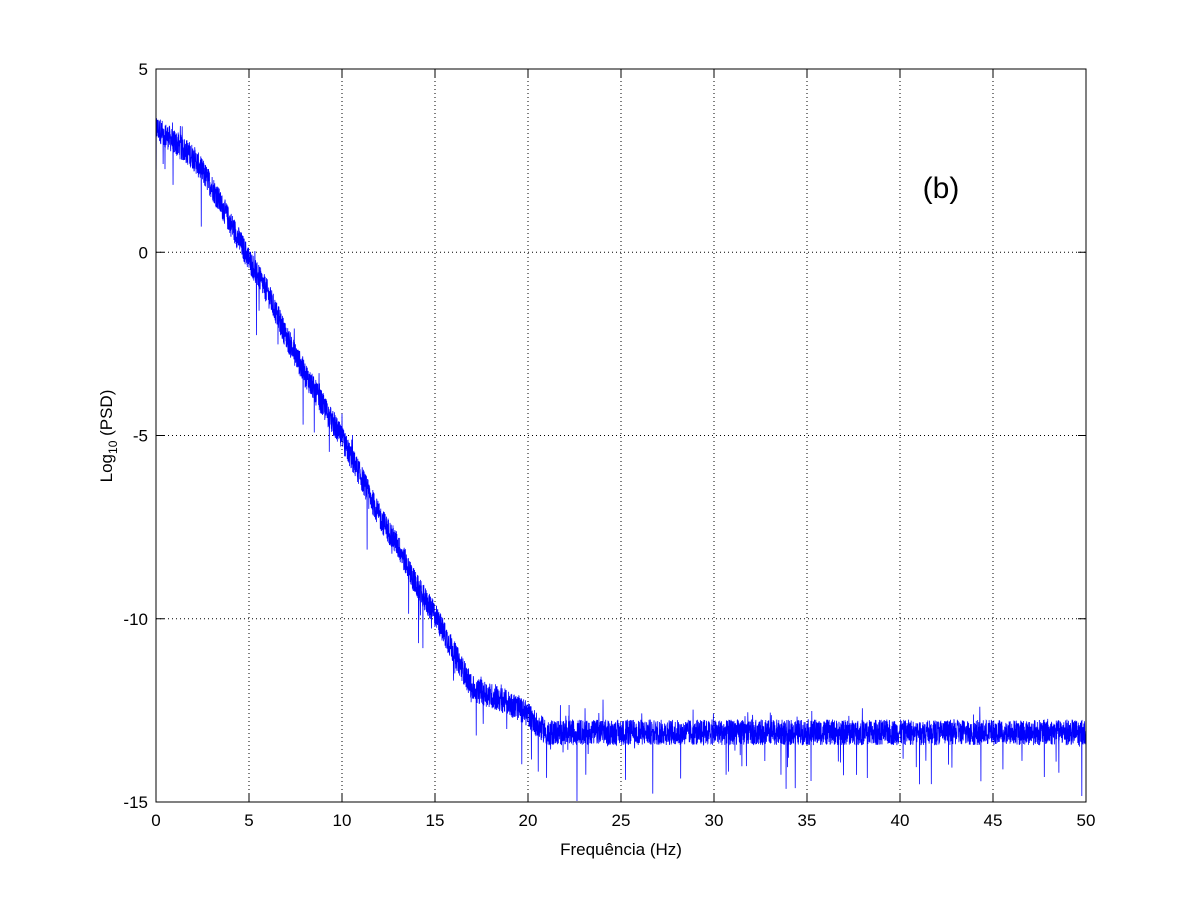 The image size is (1200, 900). I want to click on x-tick-label: 0, so click(155, 820).